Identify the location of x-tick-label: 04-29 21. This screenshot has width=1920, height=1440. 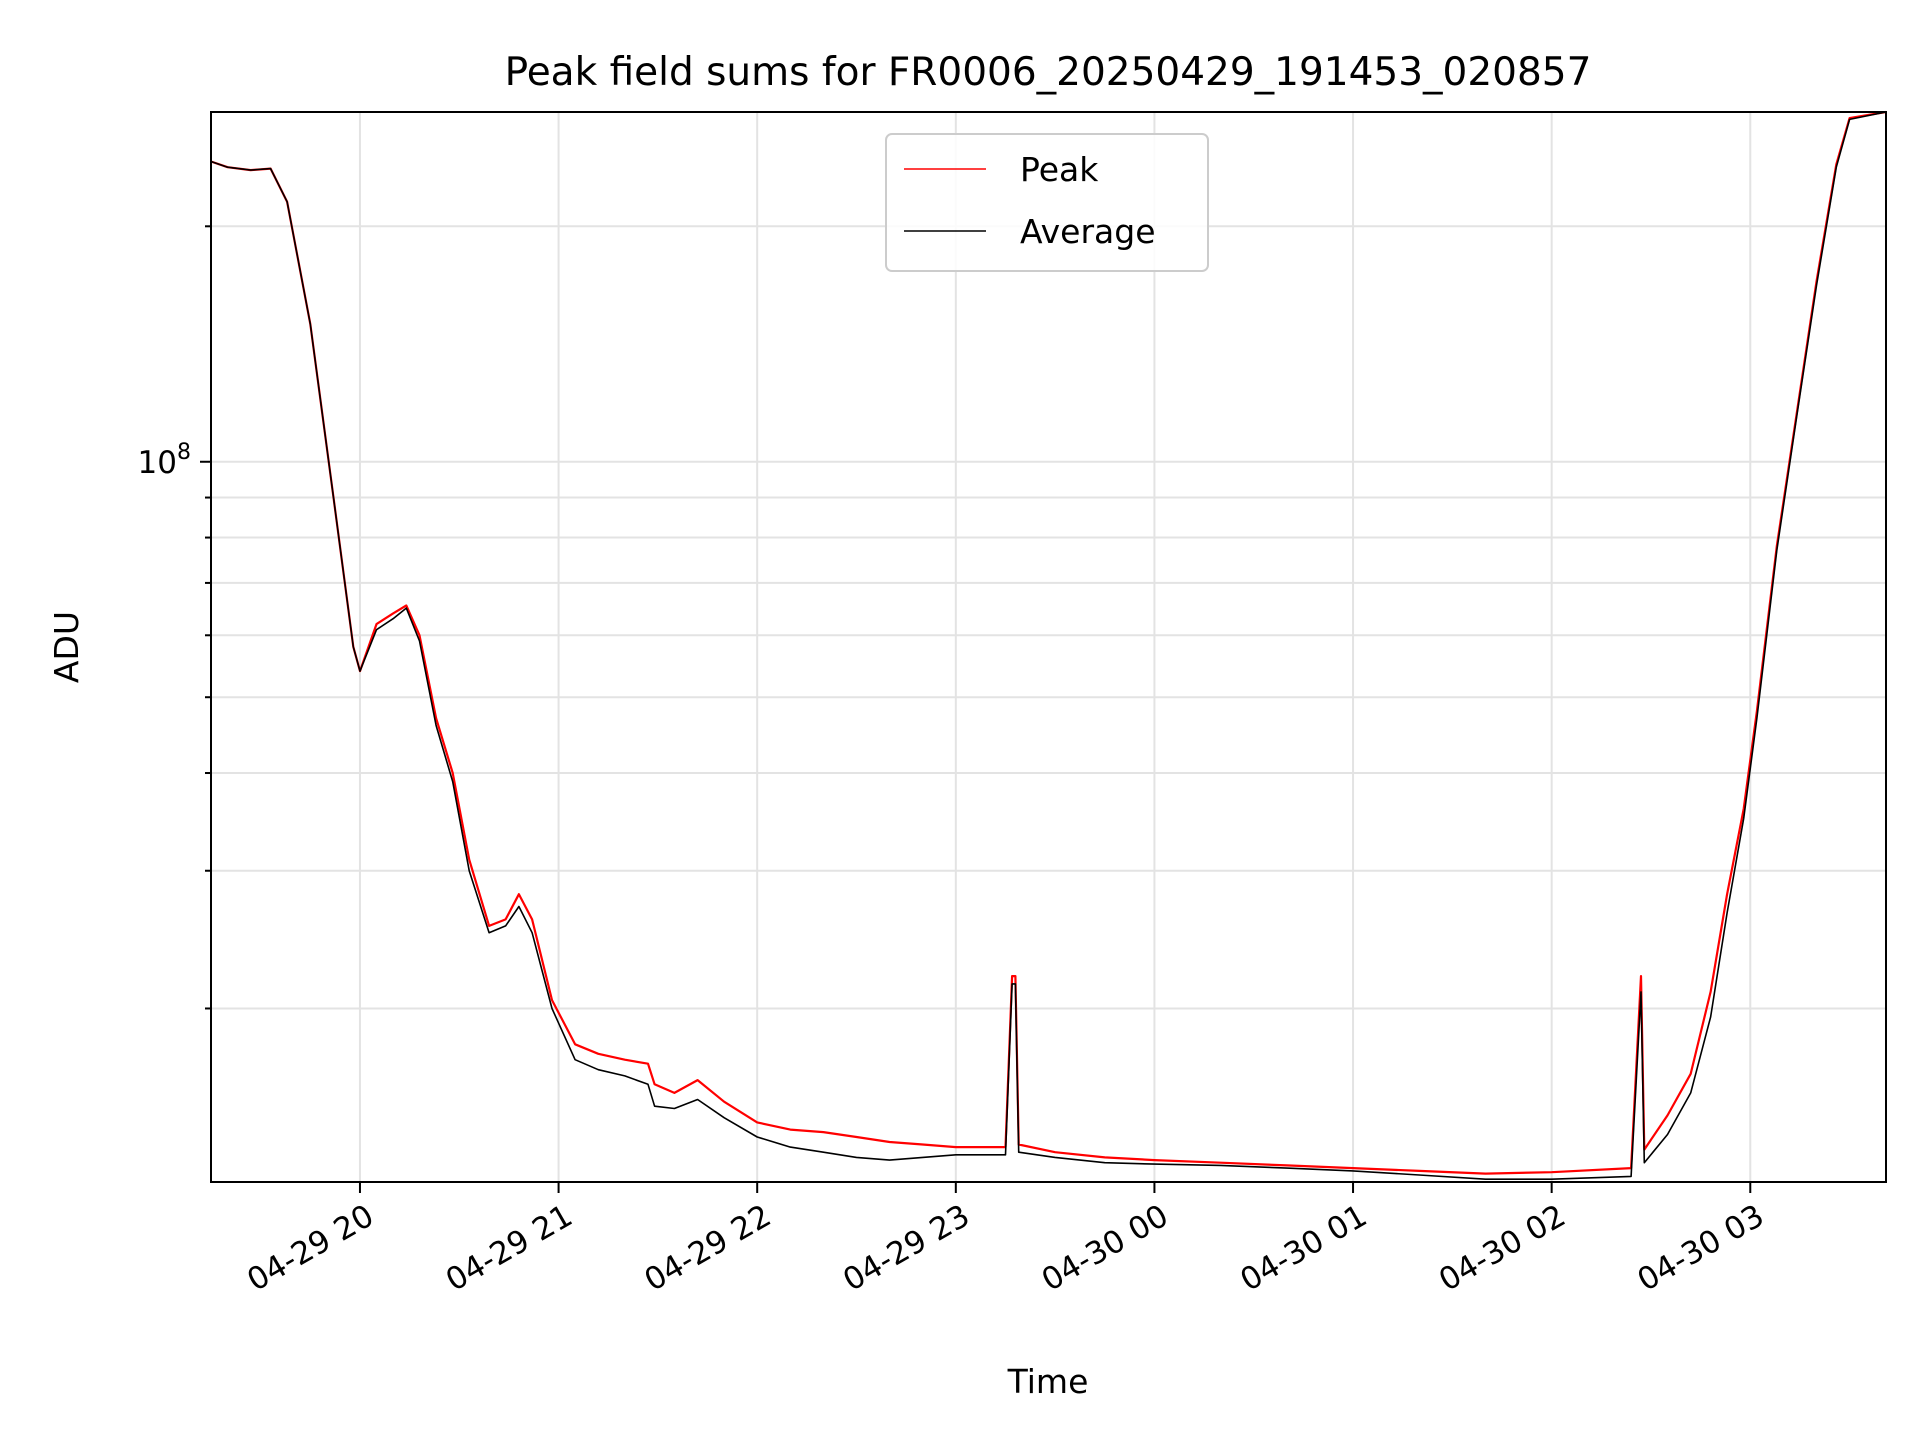
(509, 1248).